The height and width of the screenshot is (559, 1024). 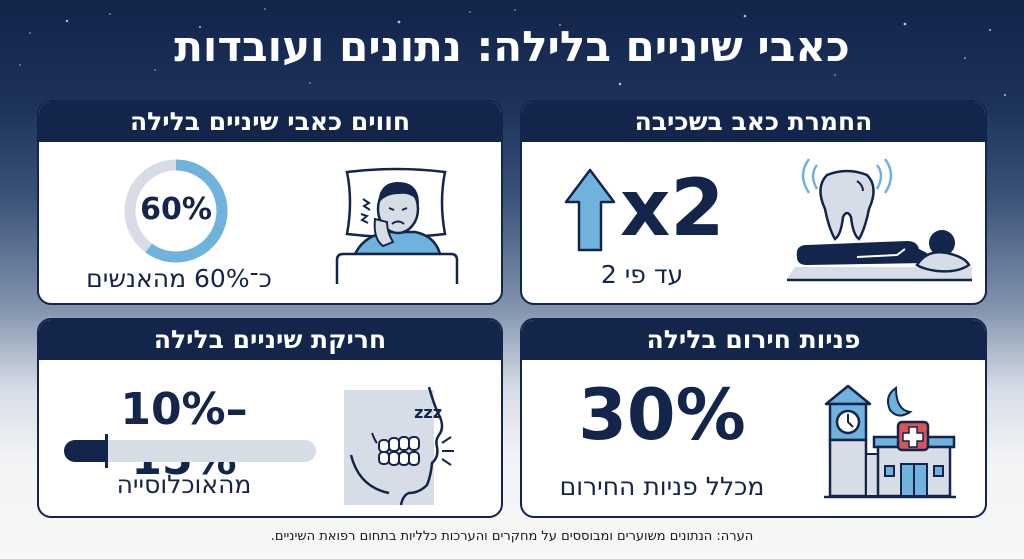 I want to click on person-in-bed-with-toothache-icon, so click(x=397, y=225).